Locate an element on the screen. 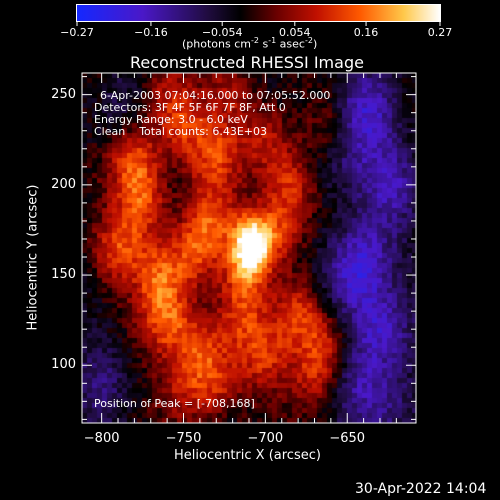 The height and width of the screenshot is (500, 500). colorbar-tick-label: −0.27 is located at coordinates (77, 32).